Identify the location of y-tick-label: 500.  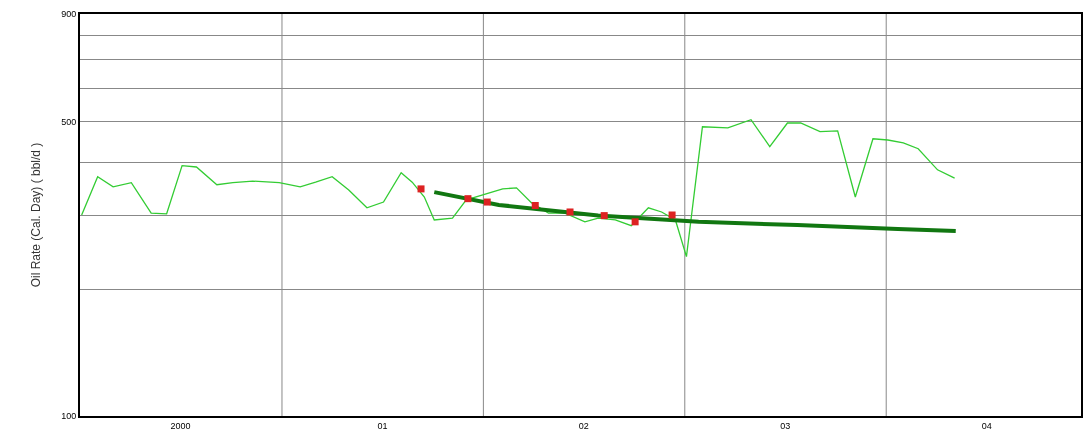
(69, 121).